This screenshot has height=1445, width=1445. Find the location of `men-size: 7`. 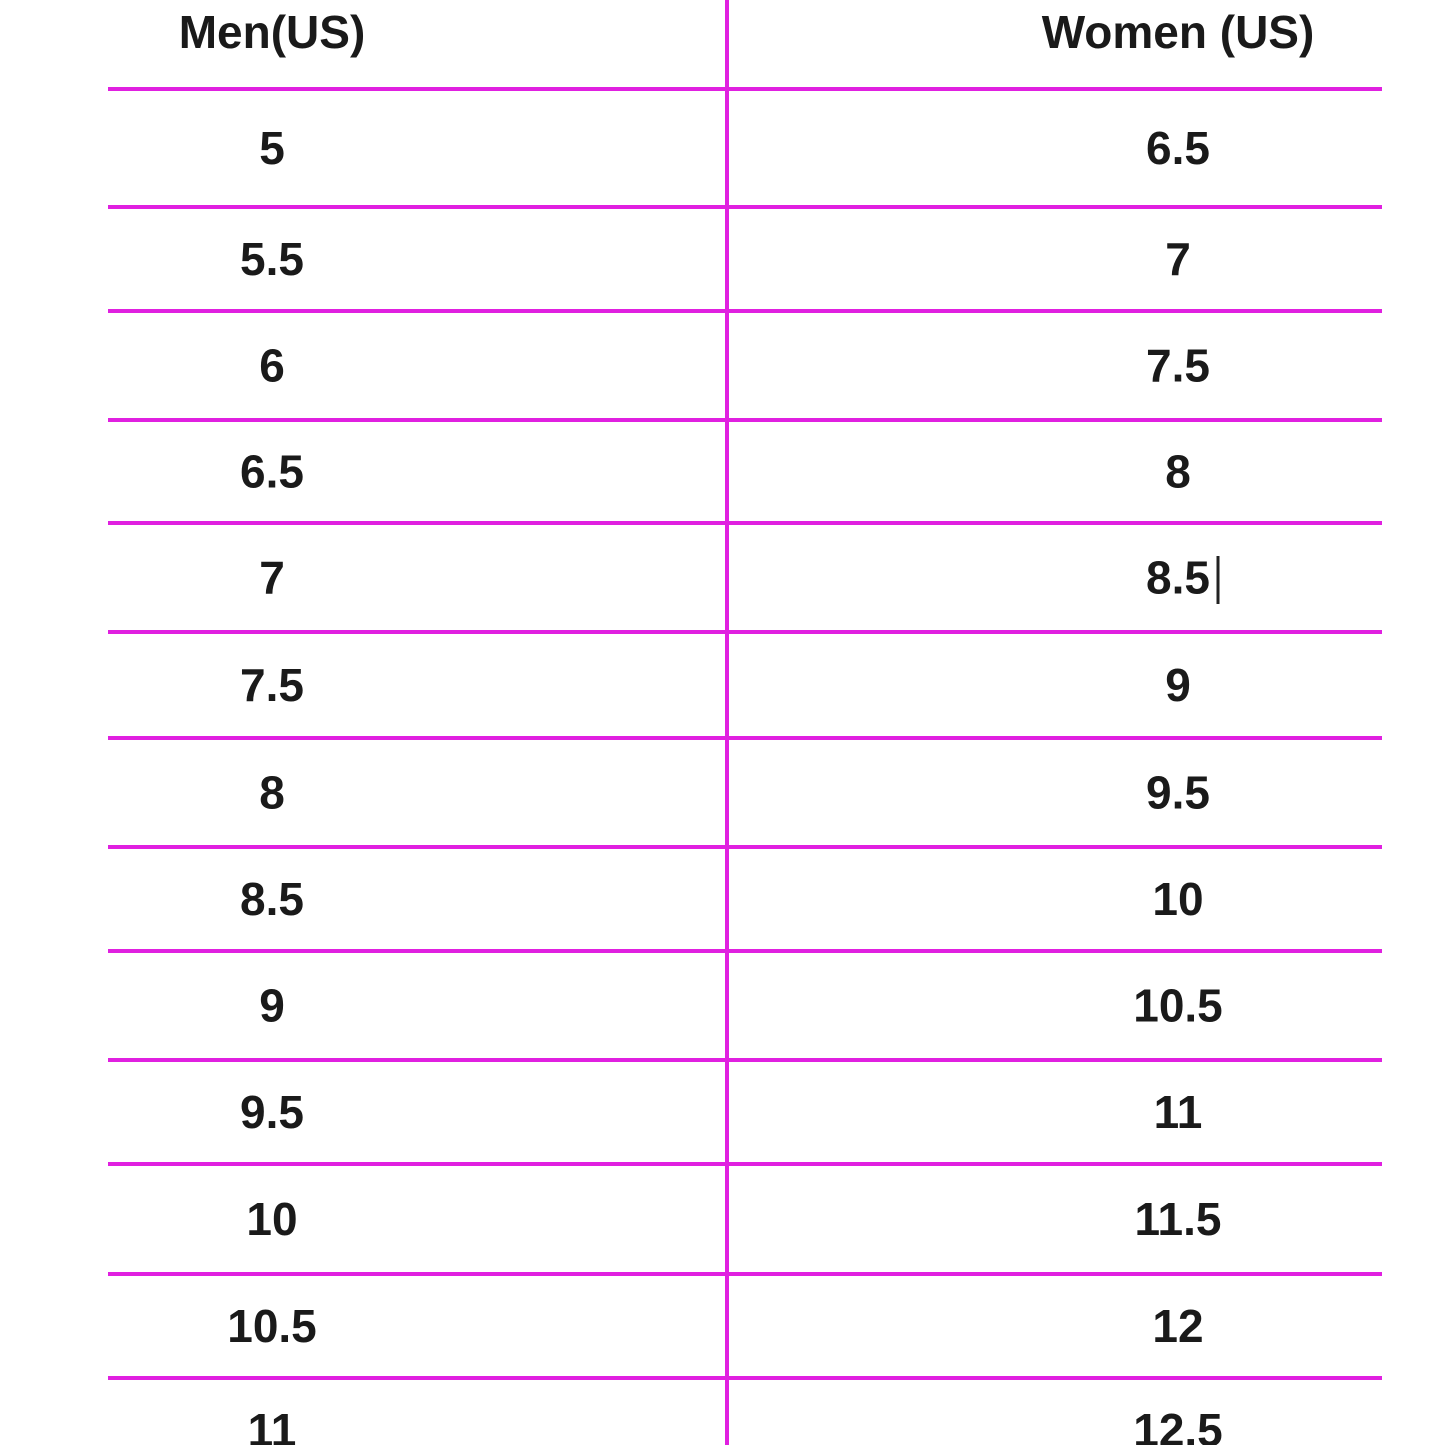

men-size: 7 is located at coordinates (272, 578).